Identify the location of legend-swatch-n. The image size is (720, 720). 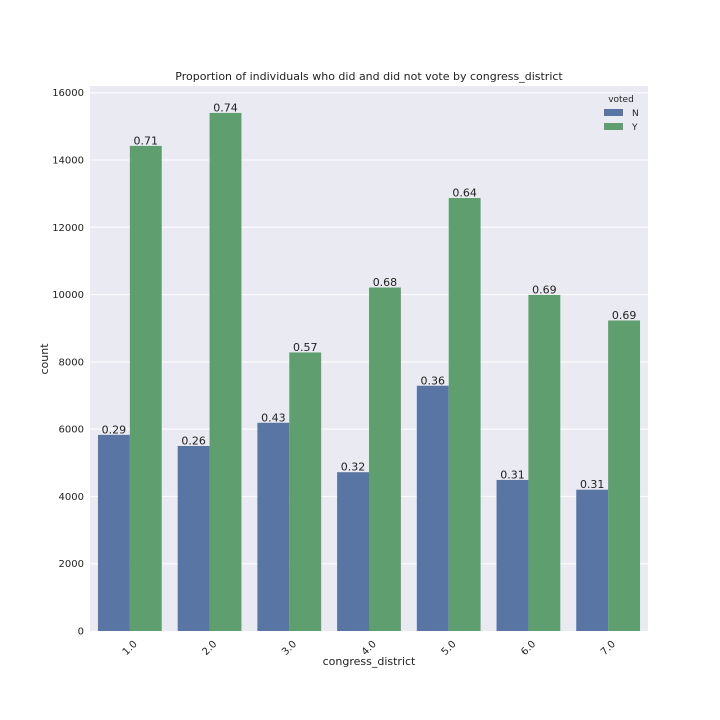
(613, 112).